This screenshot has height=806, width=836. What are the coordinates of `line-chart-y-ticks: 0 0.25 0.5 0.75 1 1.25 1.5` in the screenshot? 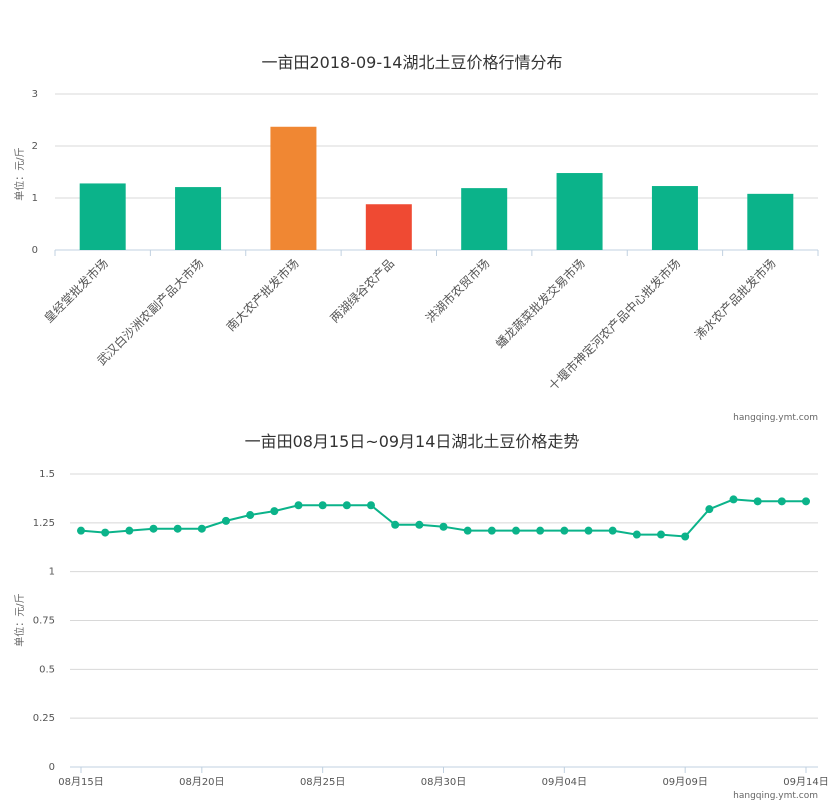 It's located at (44, 621).